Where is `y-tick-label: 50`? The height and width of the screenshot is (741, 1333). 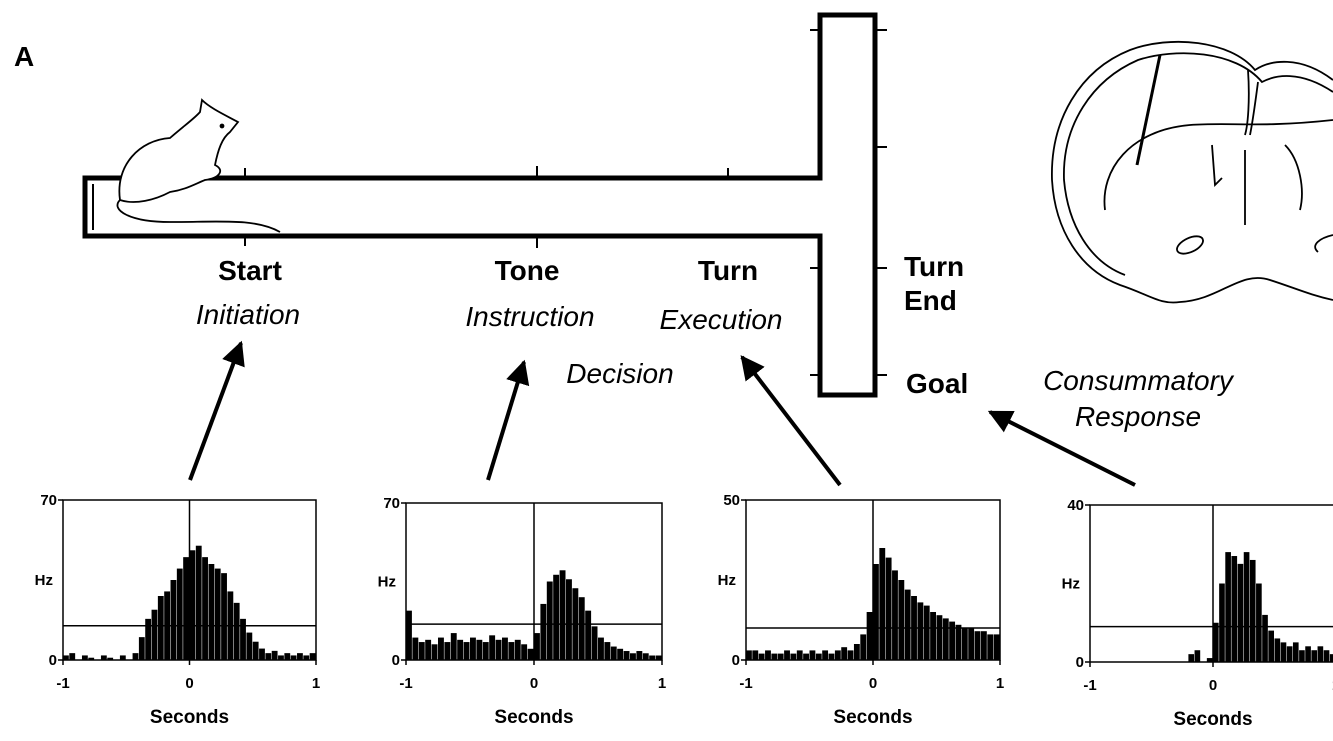 y-tick-label: 50 is located at coordinates (731, 500).